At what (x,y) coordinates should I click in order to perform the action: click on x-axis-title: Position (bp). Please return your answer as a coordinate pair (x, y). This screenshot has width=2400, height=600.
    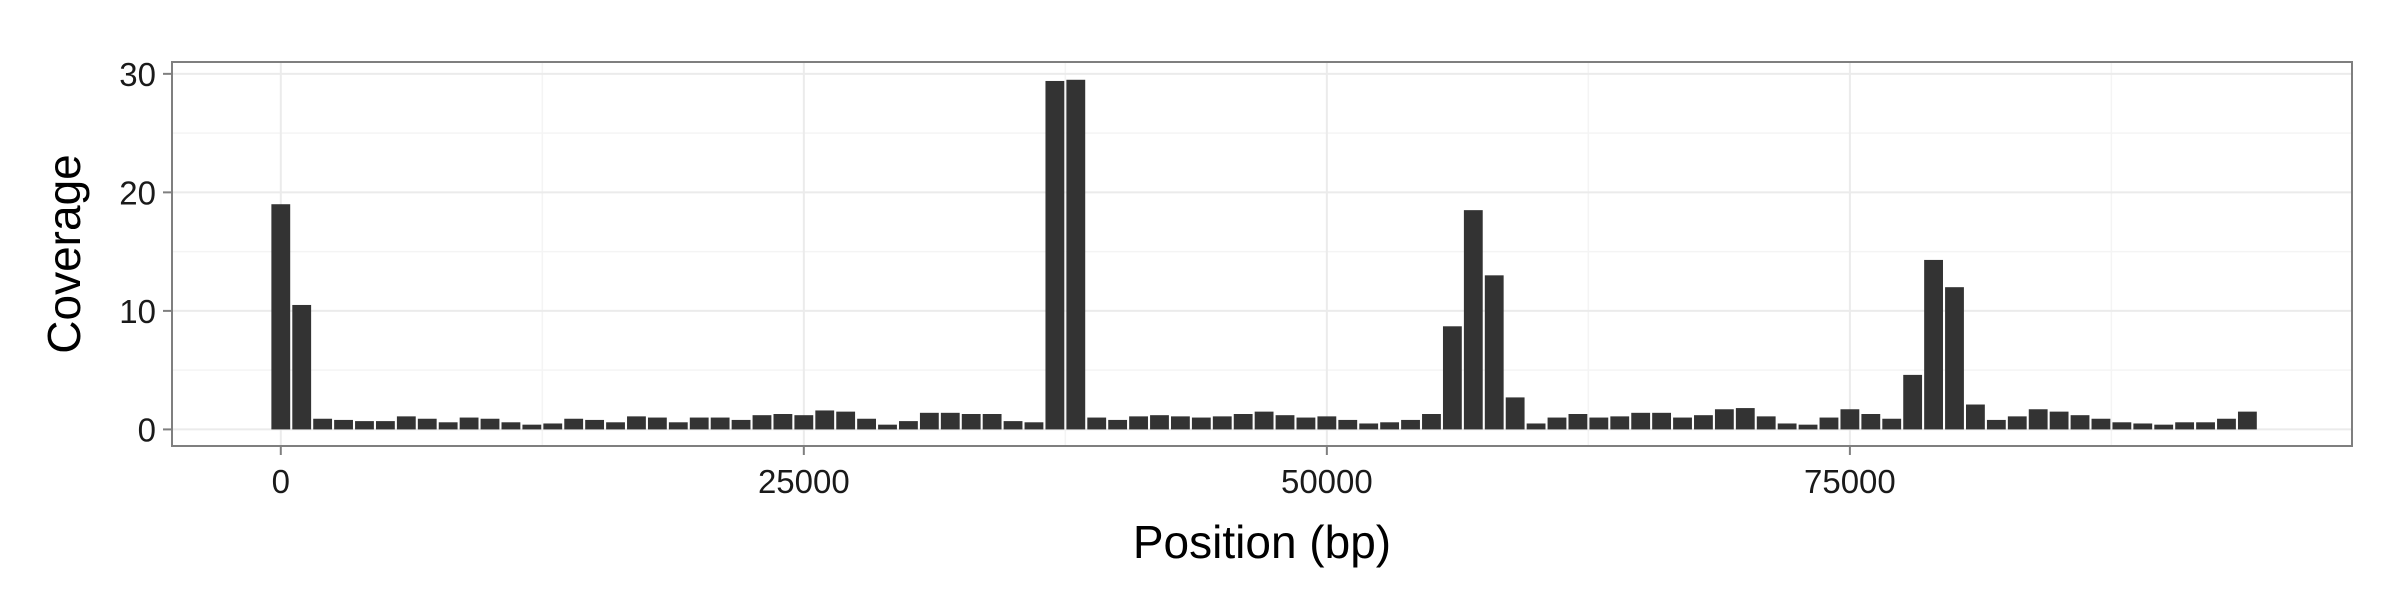
    Looking at the image, I should click on (1262, 542).